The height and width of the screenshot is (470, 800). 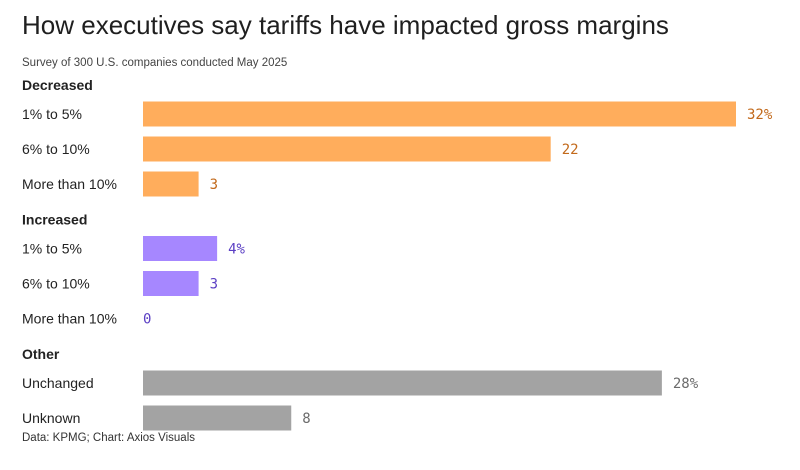 What do you see at coordinates (41, 354) in the screenshot?
I see `group-heading-other: Other` at bounding box center [41, 354].